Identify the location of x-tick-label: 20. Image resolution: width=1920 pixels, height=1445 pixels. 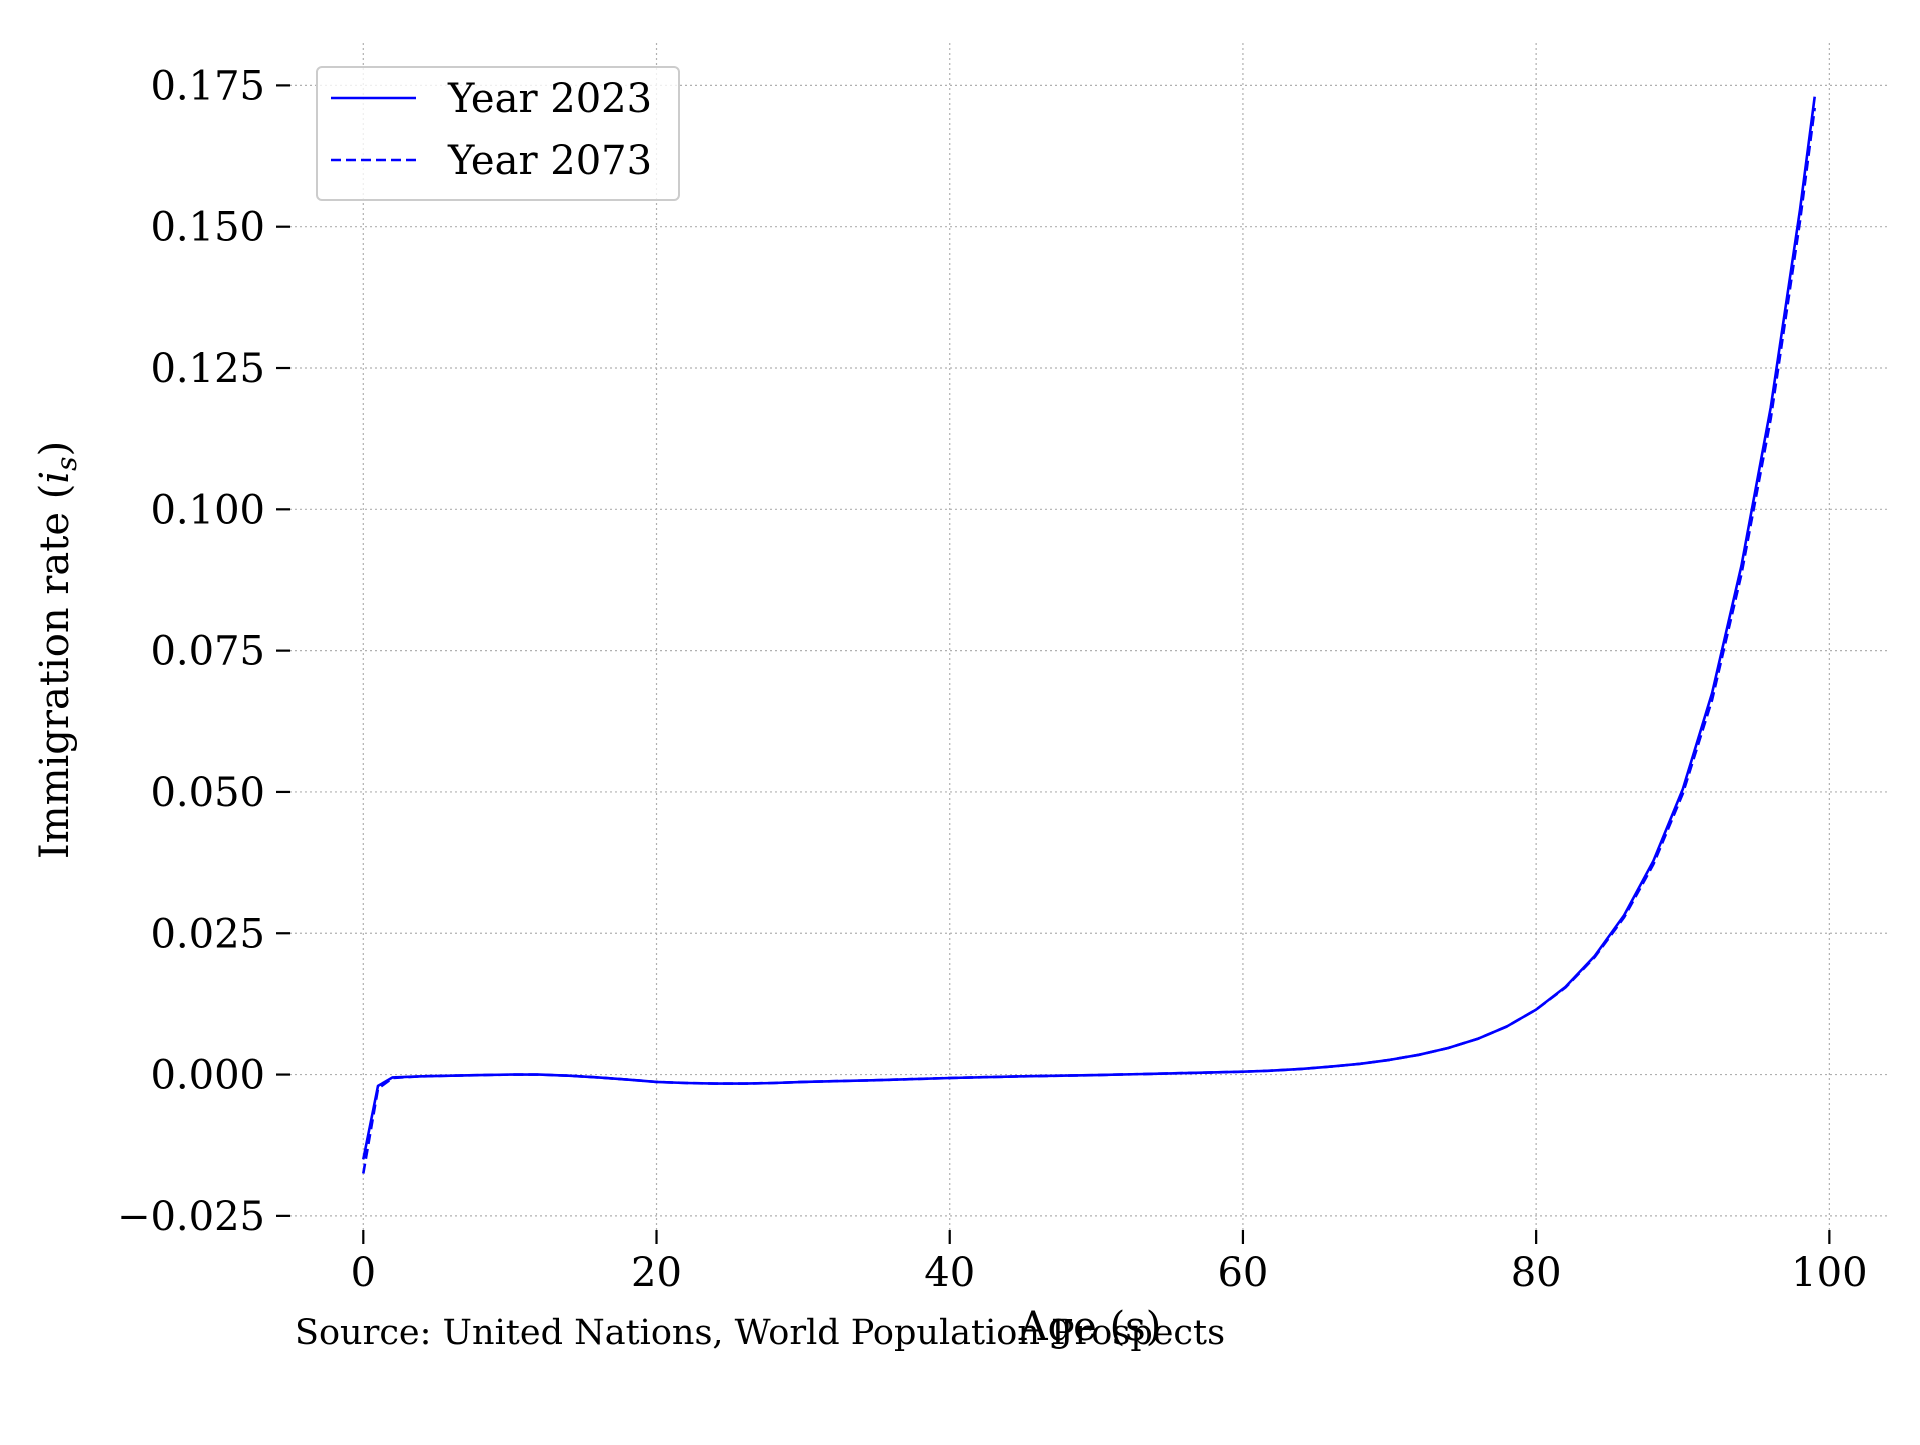
(656, 1273).